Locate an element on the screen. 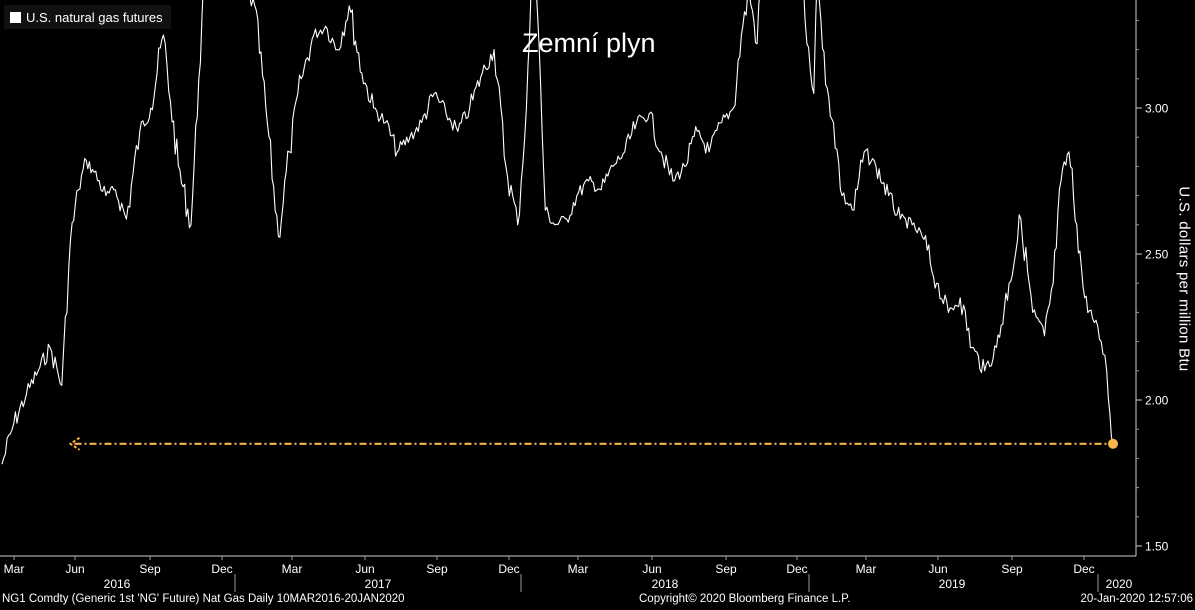  last-price-marker is located at coordinates (1113, 443).